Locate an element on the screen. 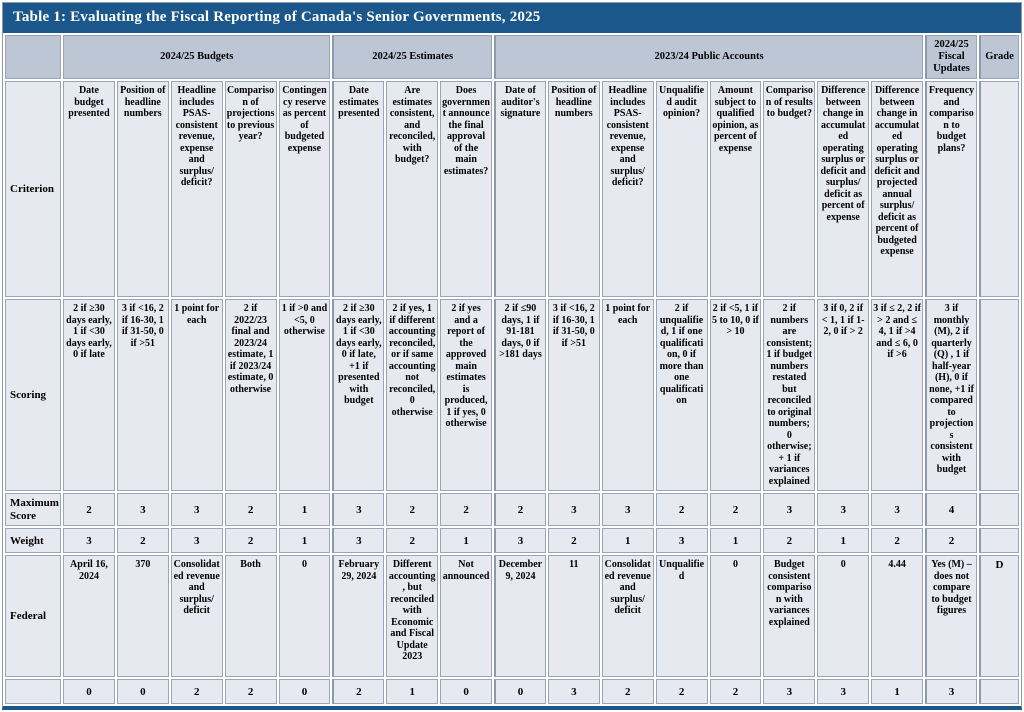 The width and height of the screenshot is (1024, 712). federal-grade-cell: D is located at coordinates (999, 616).